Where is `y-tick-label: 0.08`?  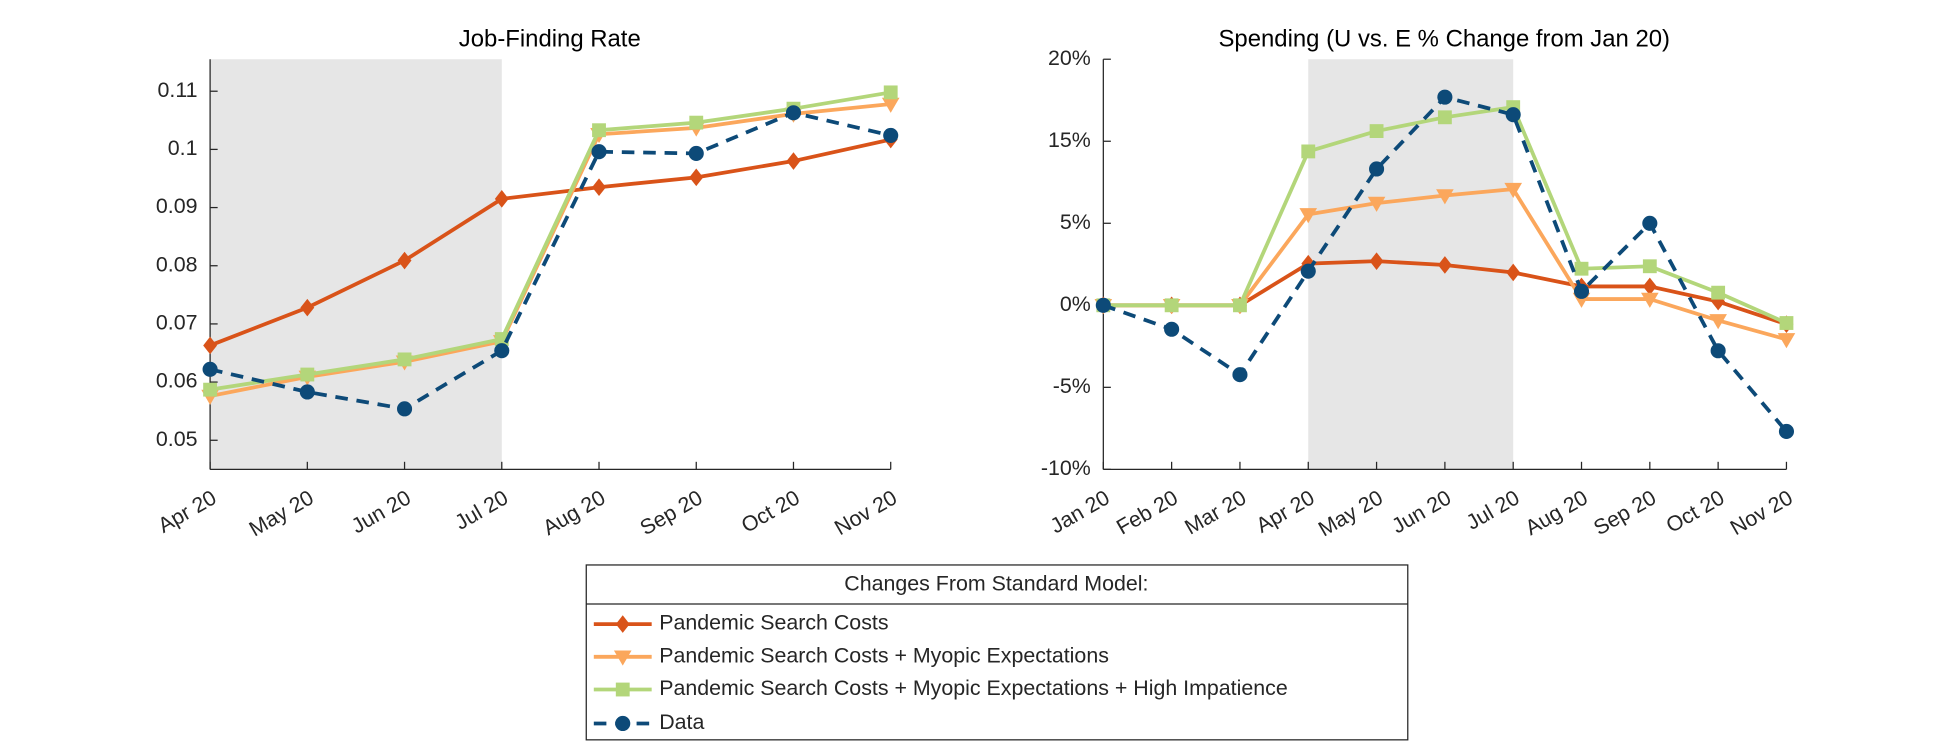 y-tick-label: 0.08 is located at coordinates (177, 264).